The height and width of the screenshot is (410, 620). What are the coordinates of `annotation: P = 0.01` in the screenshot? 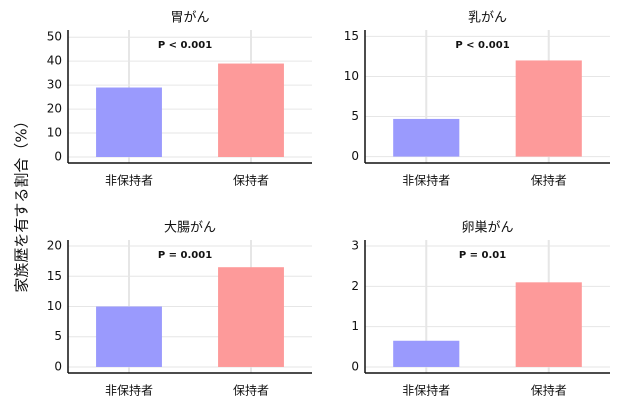 It's located at (482, 255).